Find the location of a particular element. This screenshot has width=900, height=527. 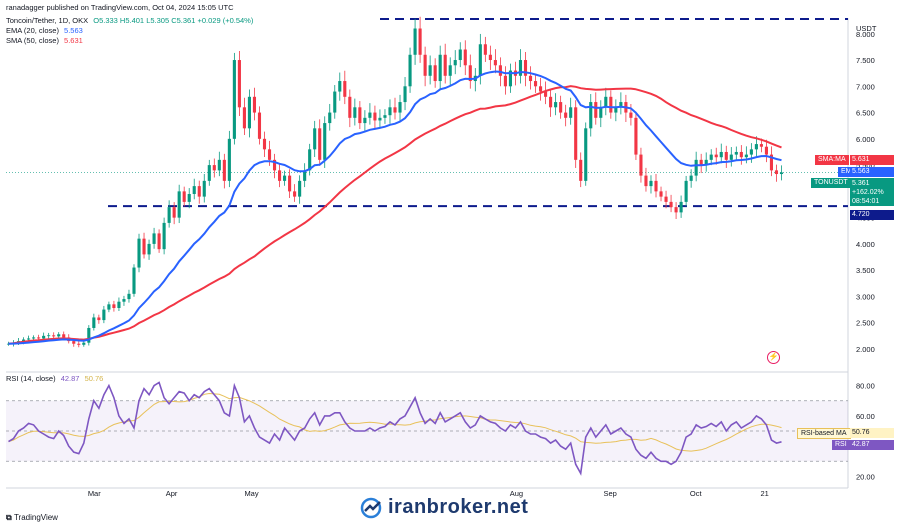

pair-label: Toncoin/Tether, 1D, OKX is located at coordinates (47, 20).